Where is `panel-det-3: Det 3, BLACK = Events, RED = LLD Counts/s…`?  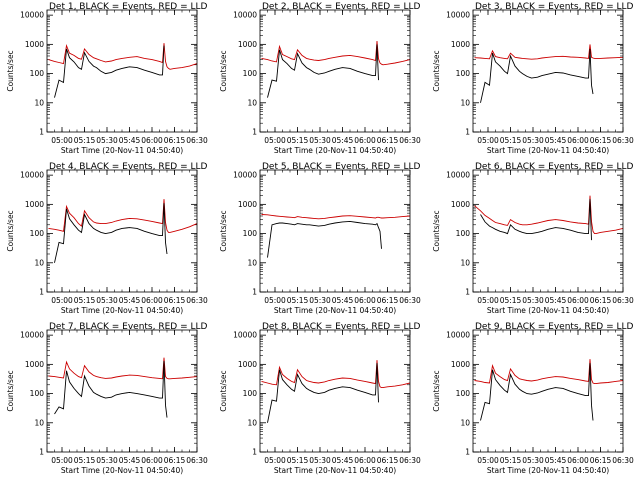 panel-det-3: Det 3, BLACK = Events, RED = LLD Counts/s… is located at coordinates (533, 78).